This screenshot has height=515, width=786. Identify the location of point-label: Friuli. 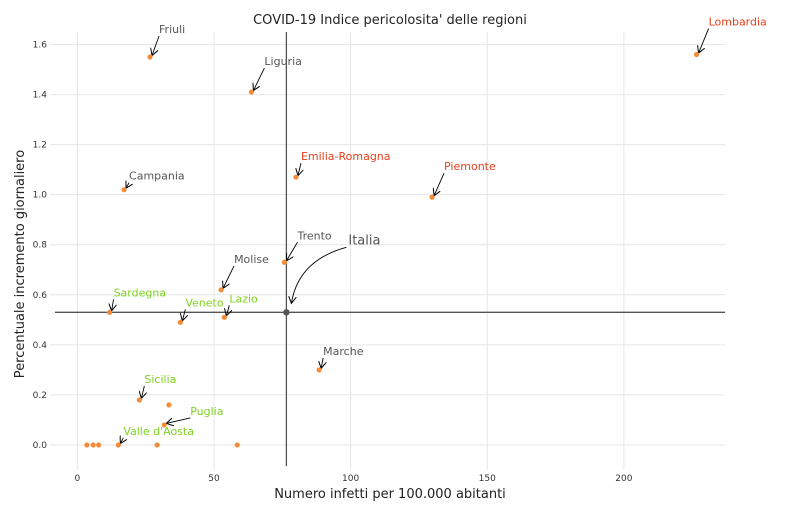
(172, 29).